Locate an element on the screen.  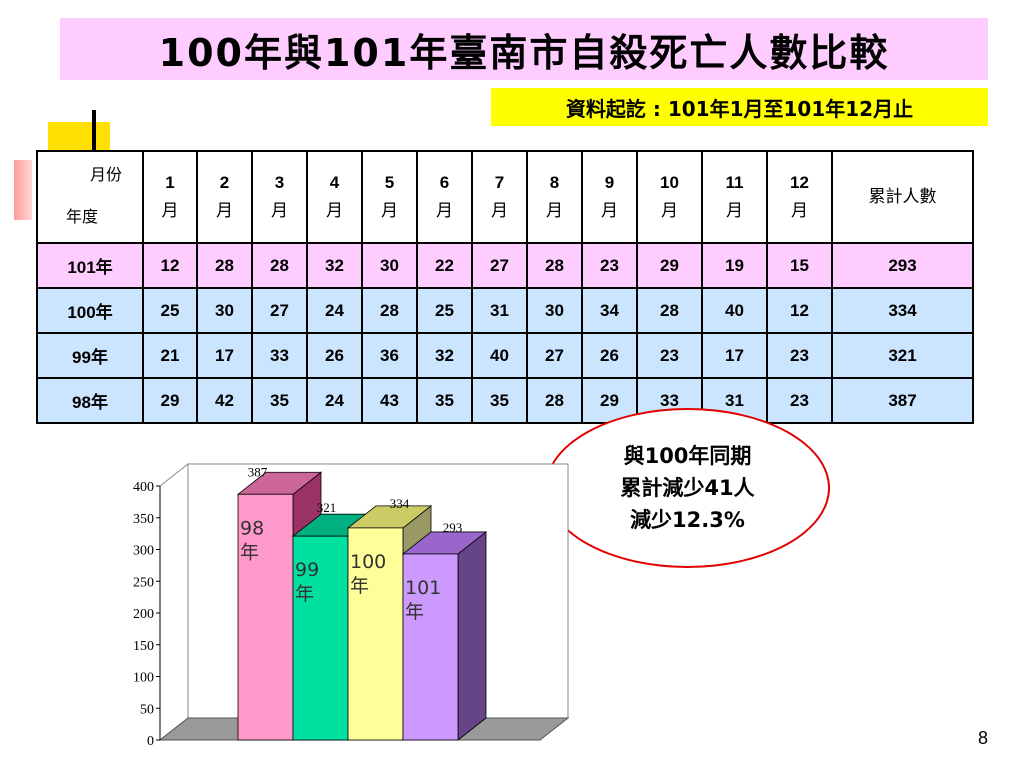
month-axis-label: 月份 is located at coordinates (105, 175).